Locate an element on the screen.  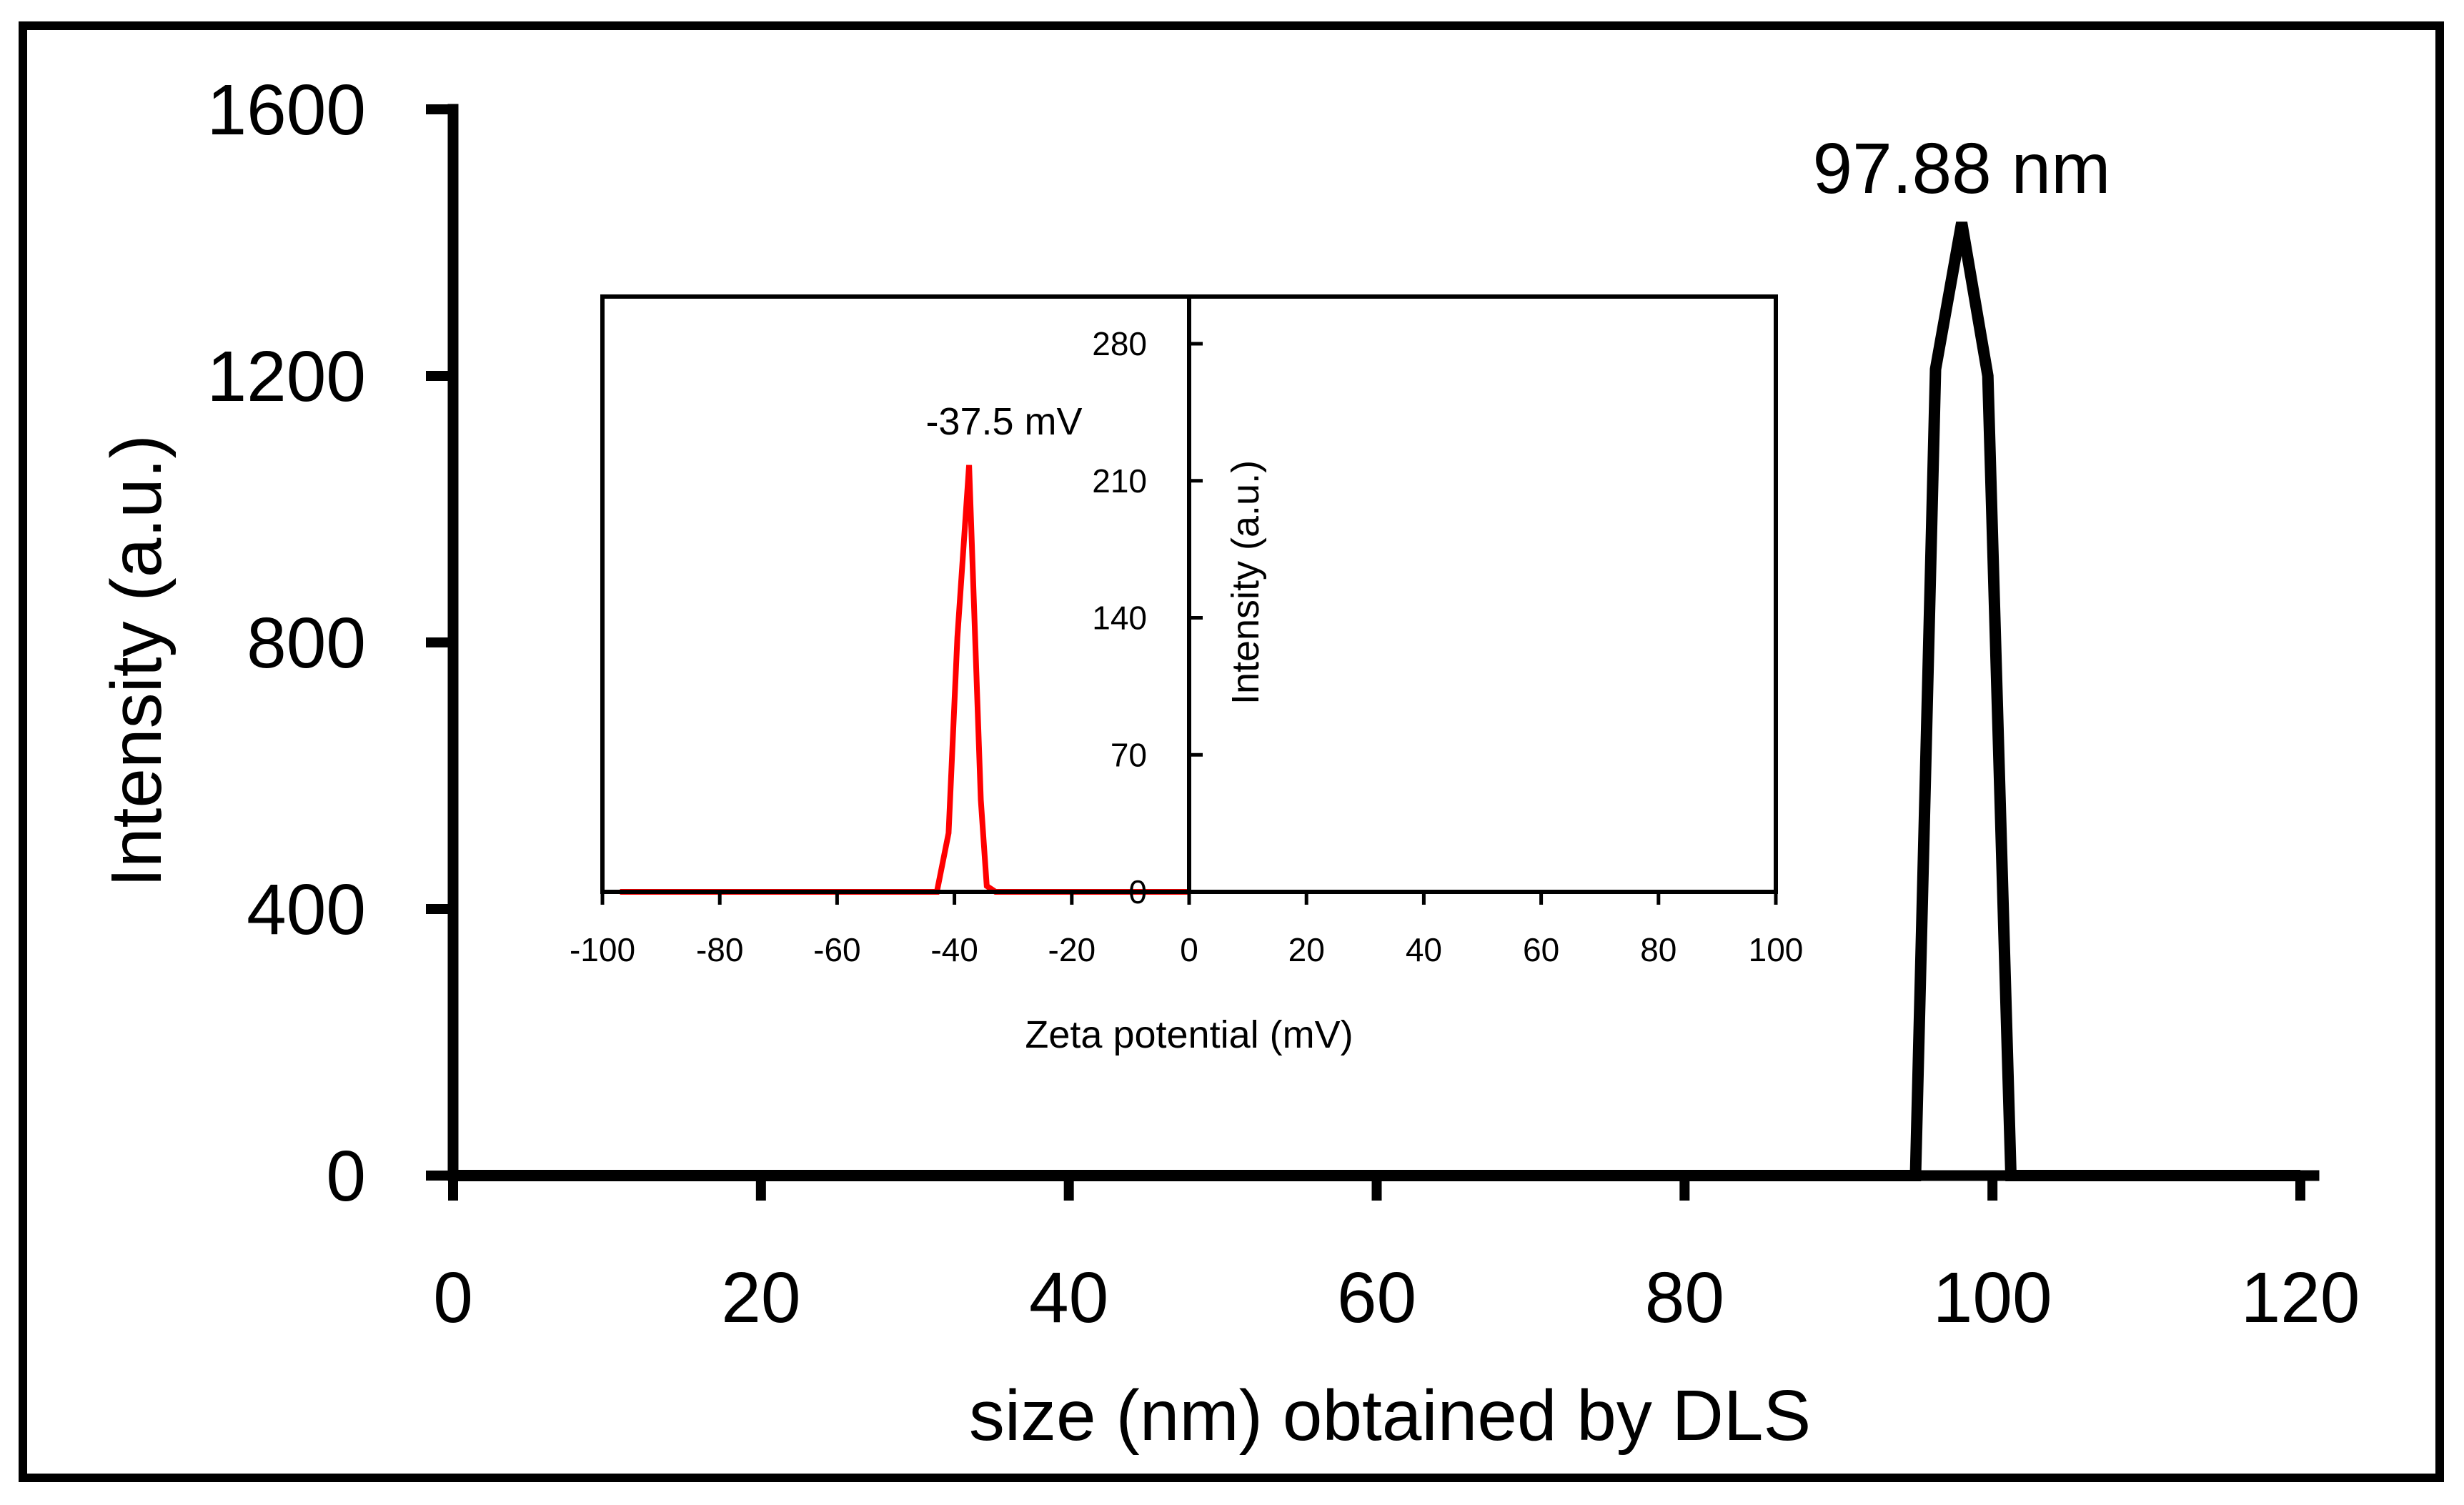
inset-y-tick-label: 210 is located at coordinates (1119, 481).